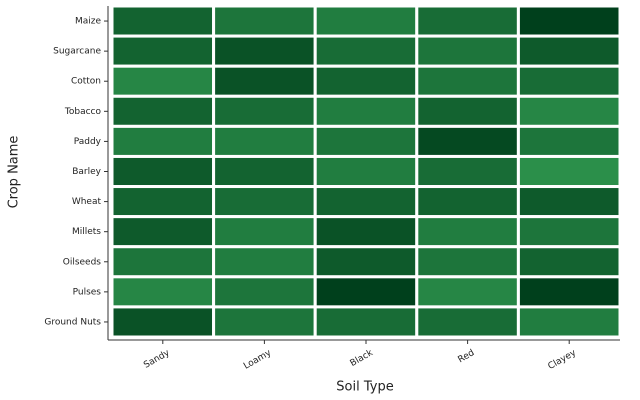 The width and height of the screenshot is (640, 400). I want to click on y-tick-label: Barley, so click(86, 172).